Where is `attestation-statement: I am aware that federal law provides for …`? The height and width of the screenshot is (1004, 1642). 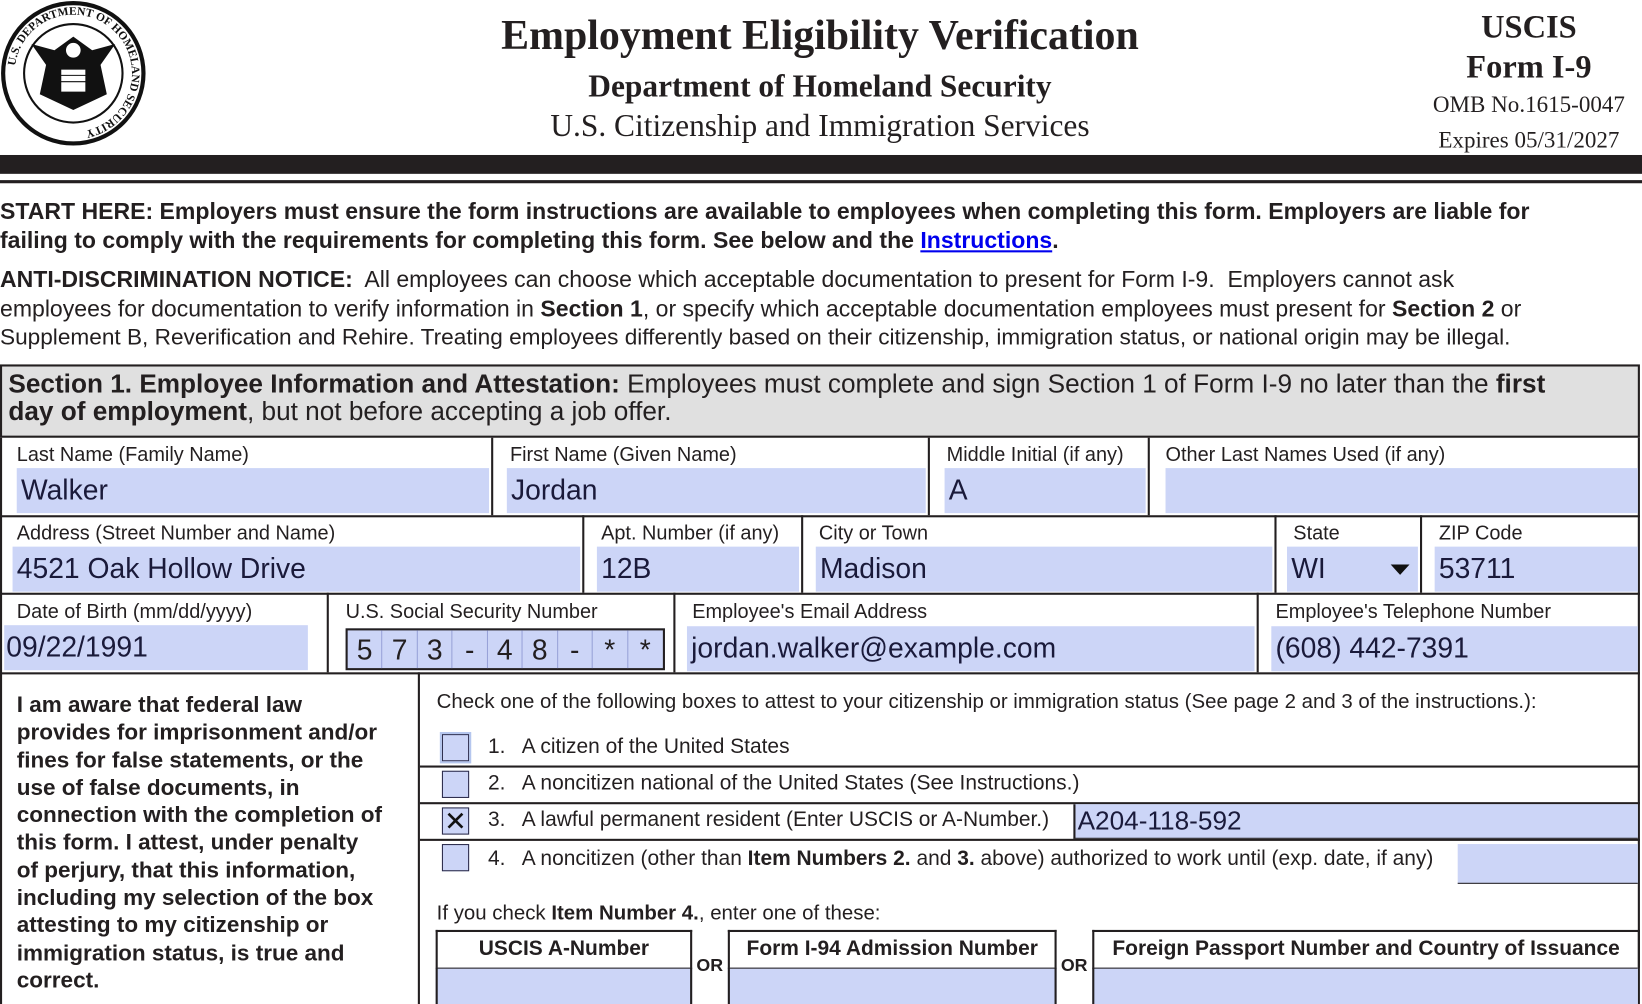
attestation-statement: I am aware that federal law provides for … is located at coordinates (199, 842).